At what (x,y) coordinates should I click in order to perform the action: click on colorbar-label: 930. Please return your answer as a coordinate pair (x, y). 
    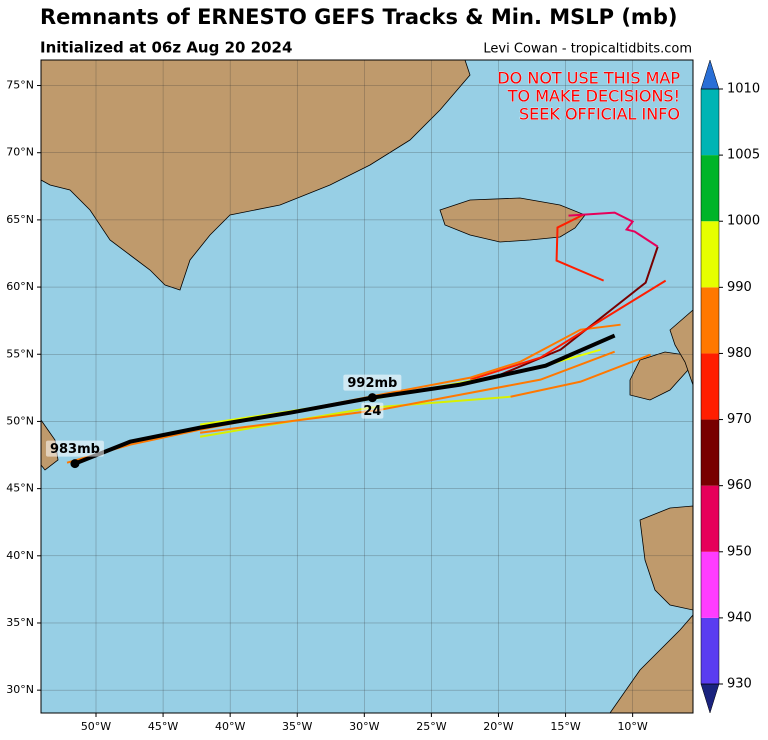
    Looking at the image, I should click on (739, 684).